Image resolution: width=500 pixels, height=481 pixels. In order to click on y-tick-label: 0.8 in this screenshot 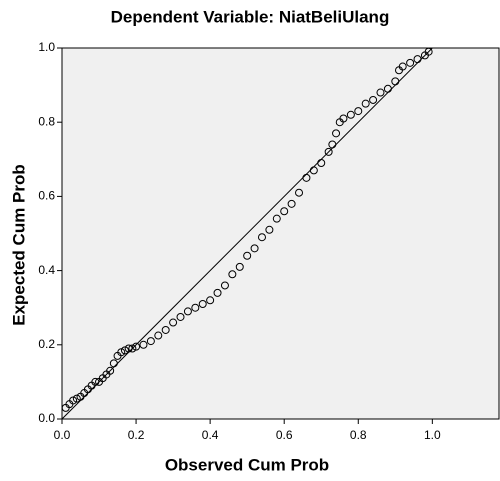, I will do `click(46, 121)`.